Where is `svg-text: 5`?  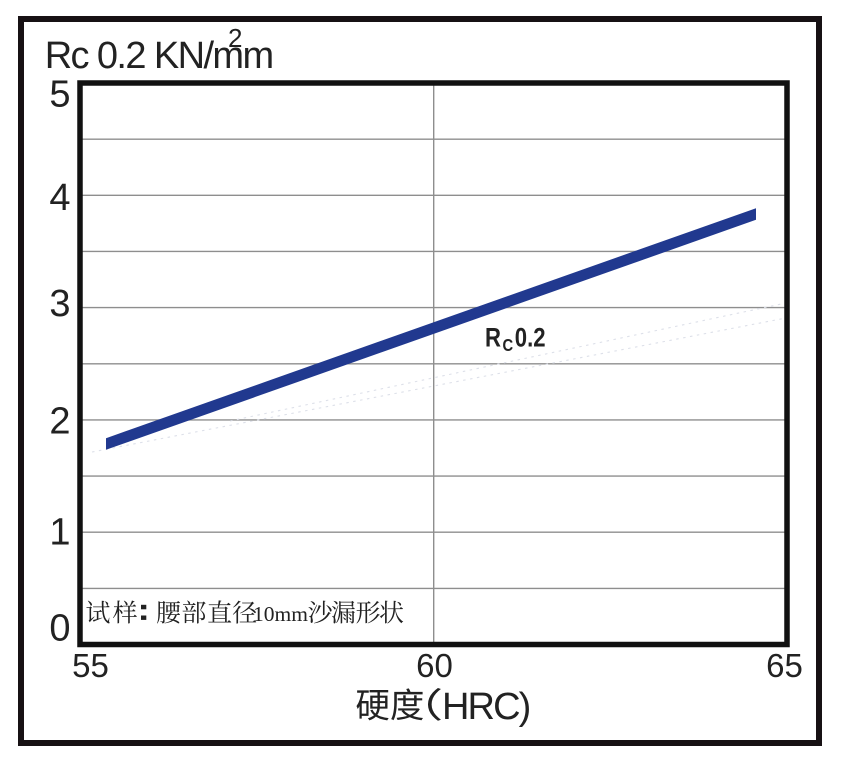 svg-text: 5 is located at coordinates (59, 95).